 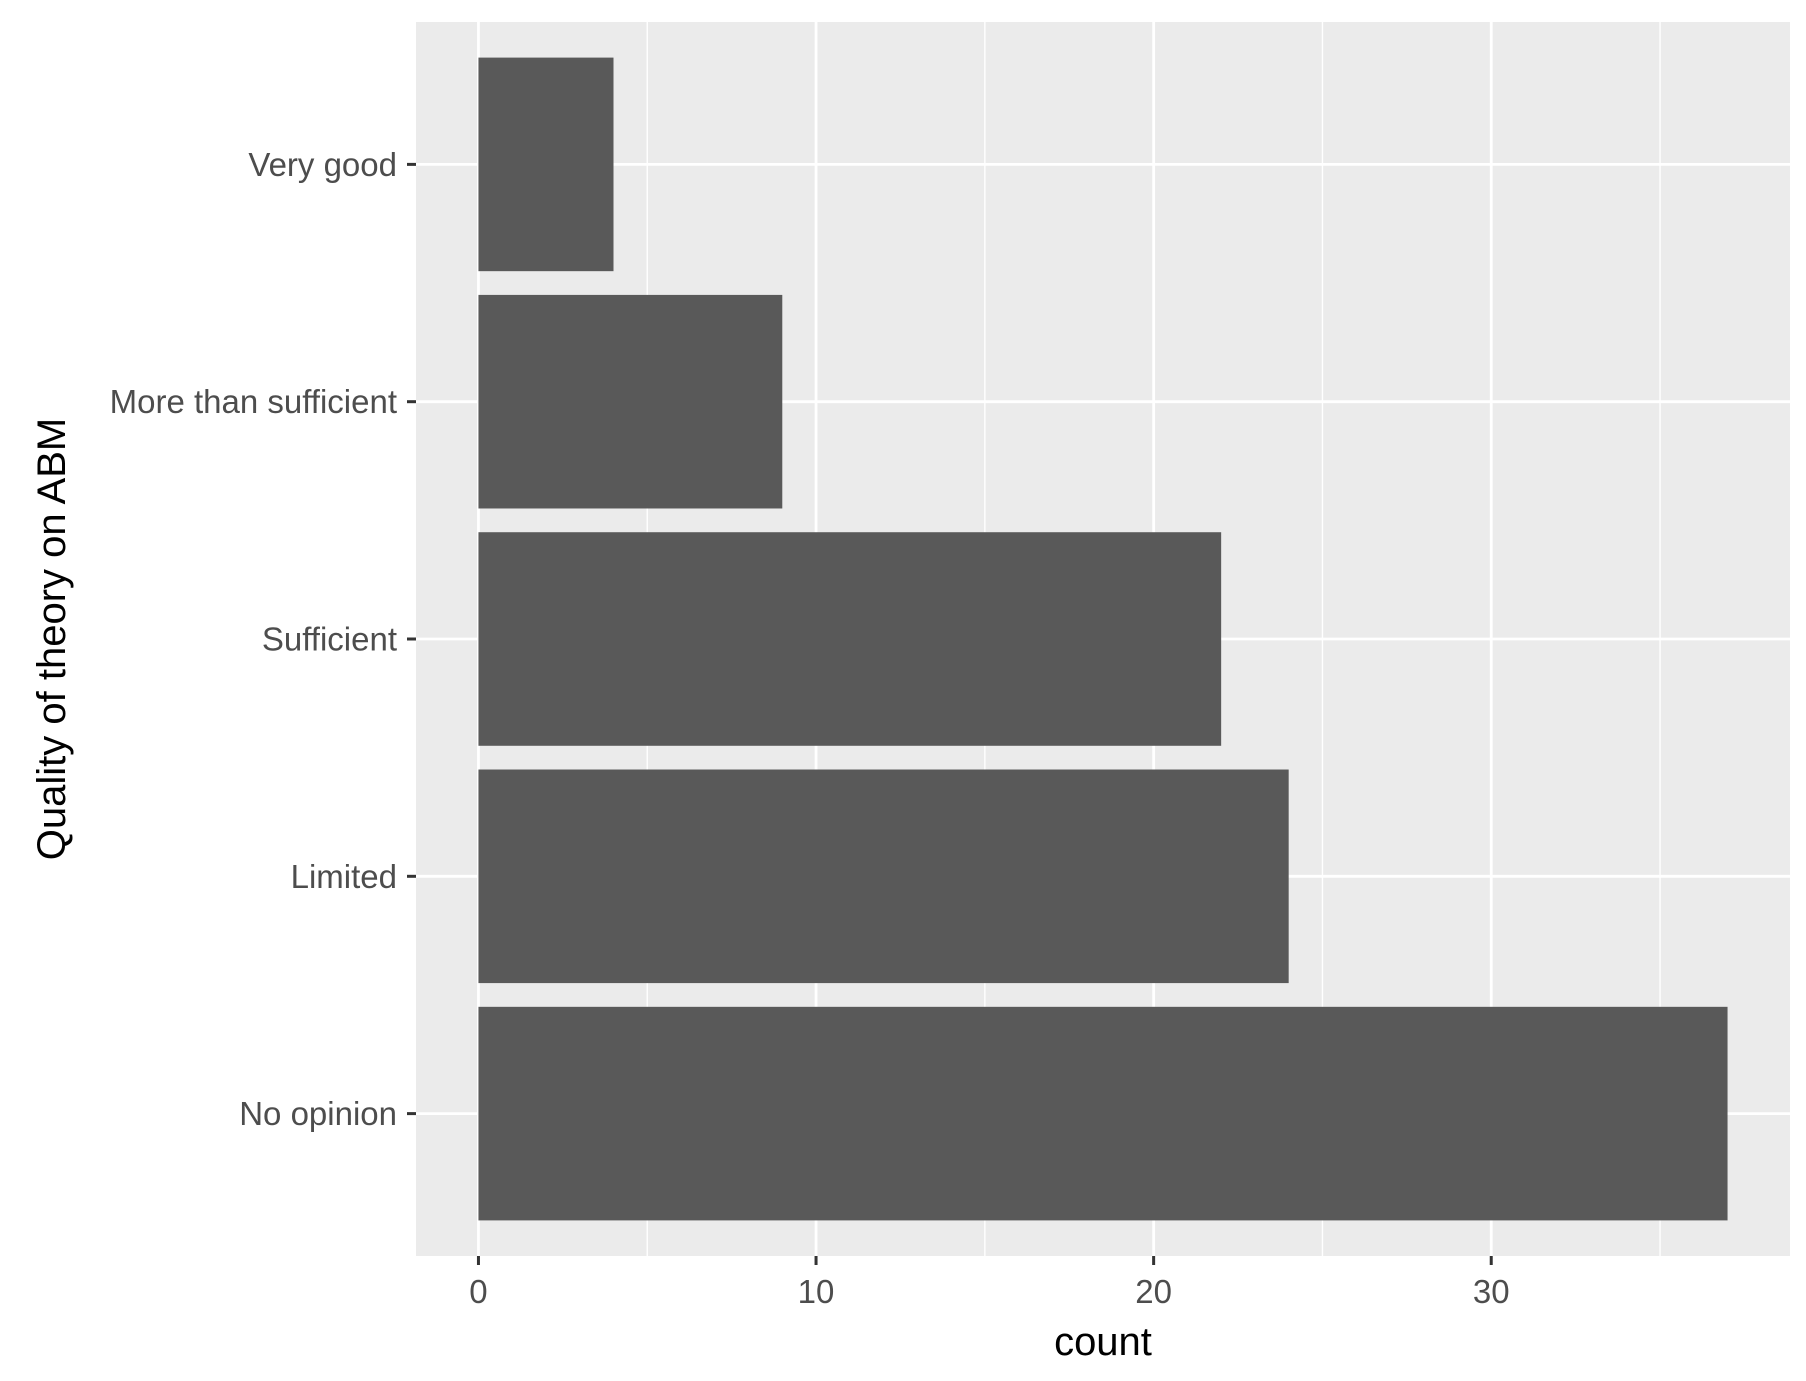 I want to click on y-tick-label: Very good, so click(x=322, y=164).